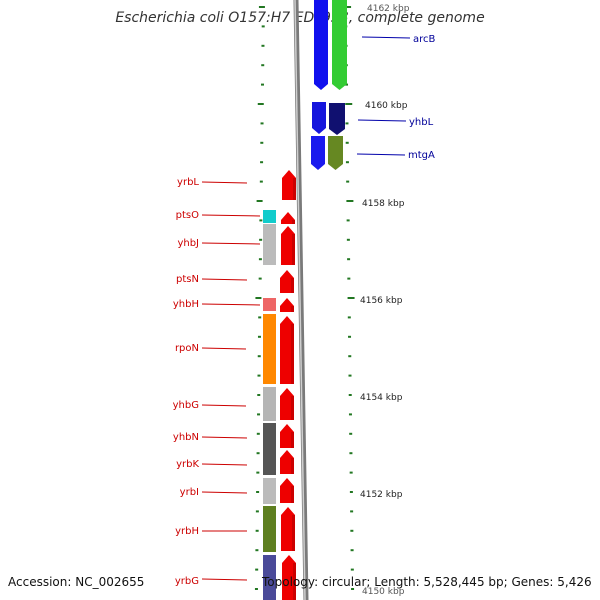 This screenshot has width=600, height=600. What do you see at coordinates (319, 118) in the screenshot?
I see `yhbL-arrow-a` at bounding box center [319, 118].